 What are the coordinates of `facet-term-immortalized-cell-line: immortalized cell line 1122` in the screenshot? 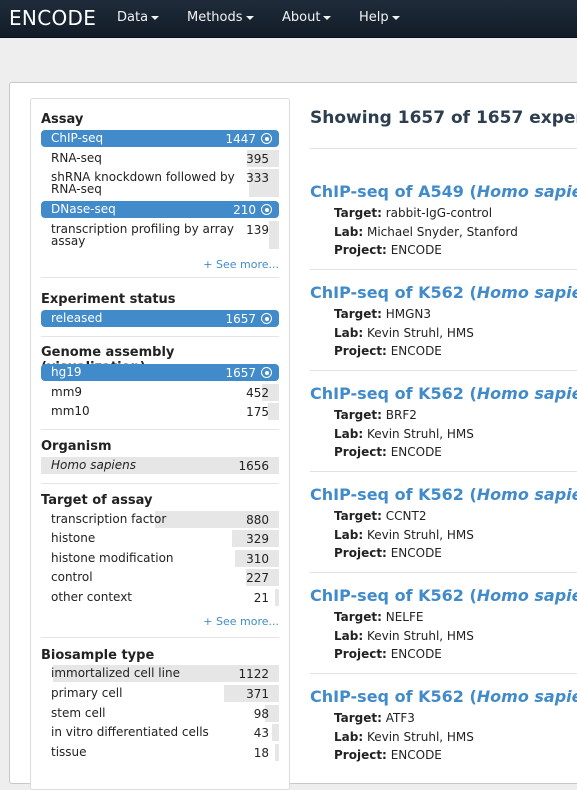 It's located at (160, 673).